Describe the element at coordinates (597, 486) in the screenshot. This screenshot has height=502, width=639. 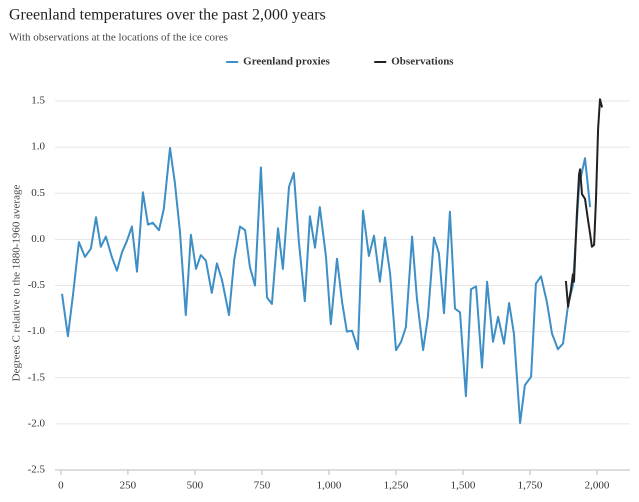
I see `x-tick-label: 2,000` at that location.